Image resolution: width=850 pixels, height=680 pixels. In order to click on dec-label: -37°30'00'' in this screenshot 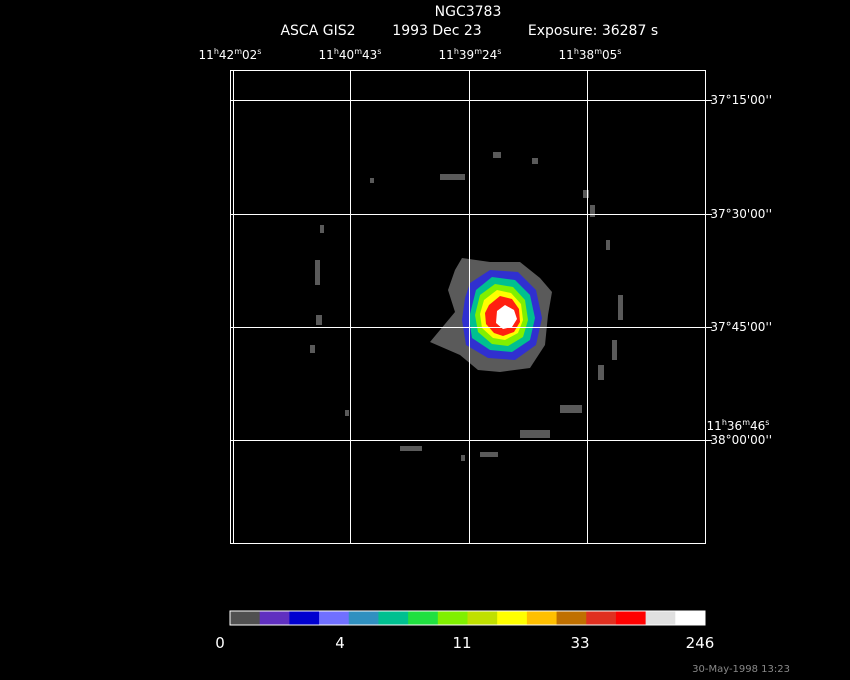, I will do `click(739, 214)`.